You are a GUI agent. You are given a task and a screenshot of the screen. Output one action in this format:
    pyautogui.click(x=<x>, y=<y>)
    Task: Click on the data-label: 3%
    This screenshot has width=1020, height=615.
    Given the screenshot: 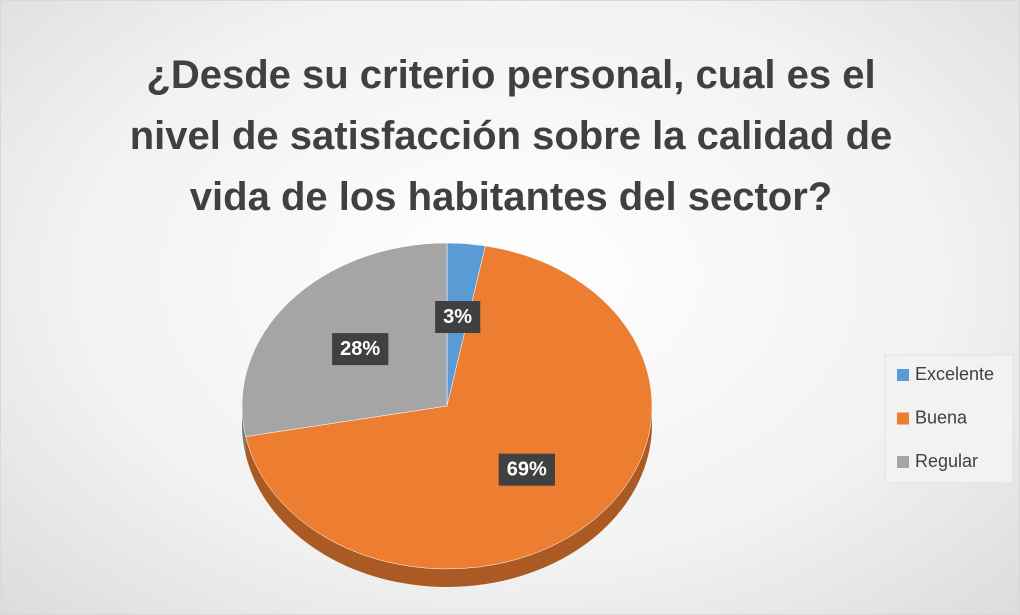 What is the action you would take?
    pyautogui.click(x=457, y=317)
    